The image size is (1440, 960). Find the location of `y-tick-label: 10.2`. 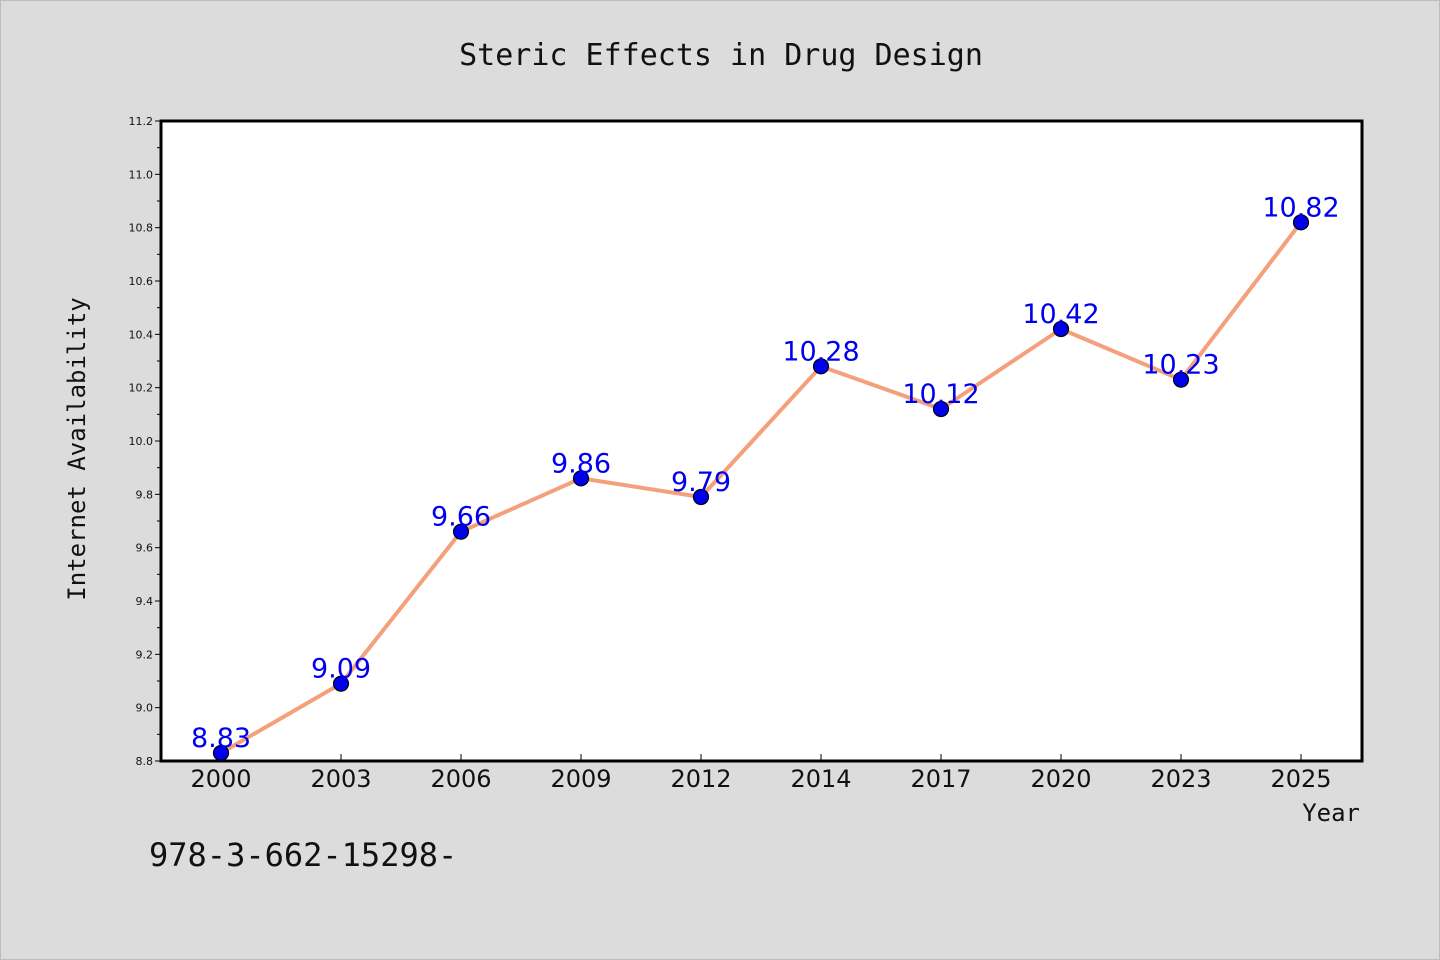

y-tick-label: 10.2 is located at coordinates (141, 388).